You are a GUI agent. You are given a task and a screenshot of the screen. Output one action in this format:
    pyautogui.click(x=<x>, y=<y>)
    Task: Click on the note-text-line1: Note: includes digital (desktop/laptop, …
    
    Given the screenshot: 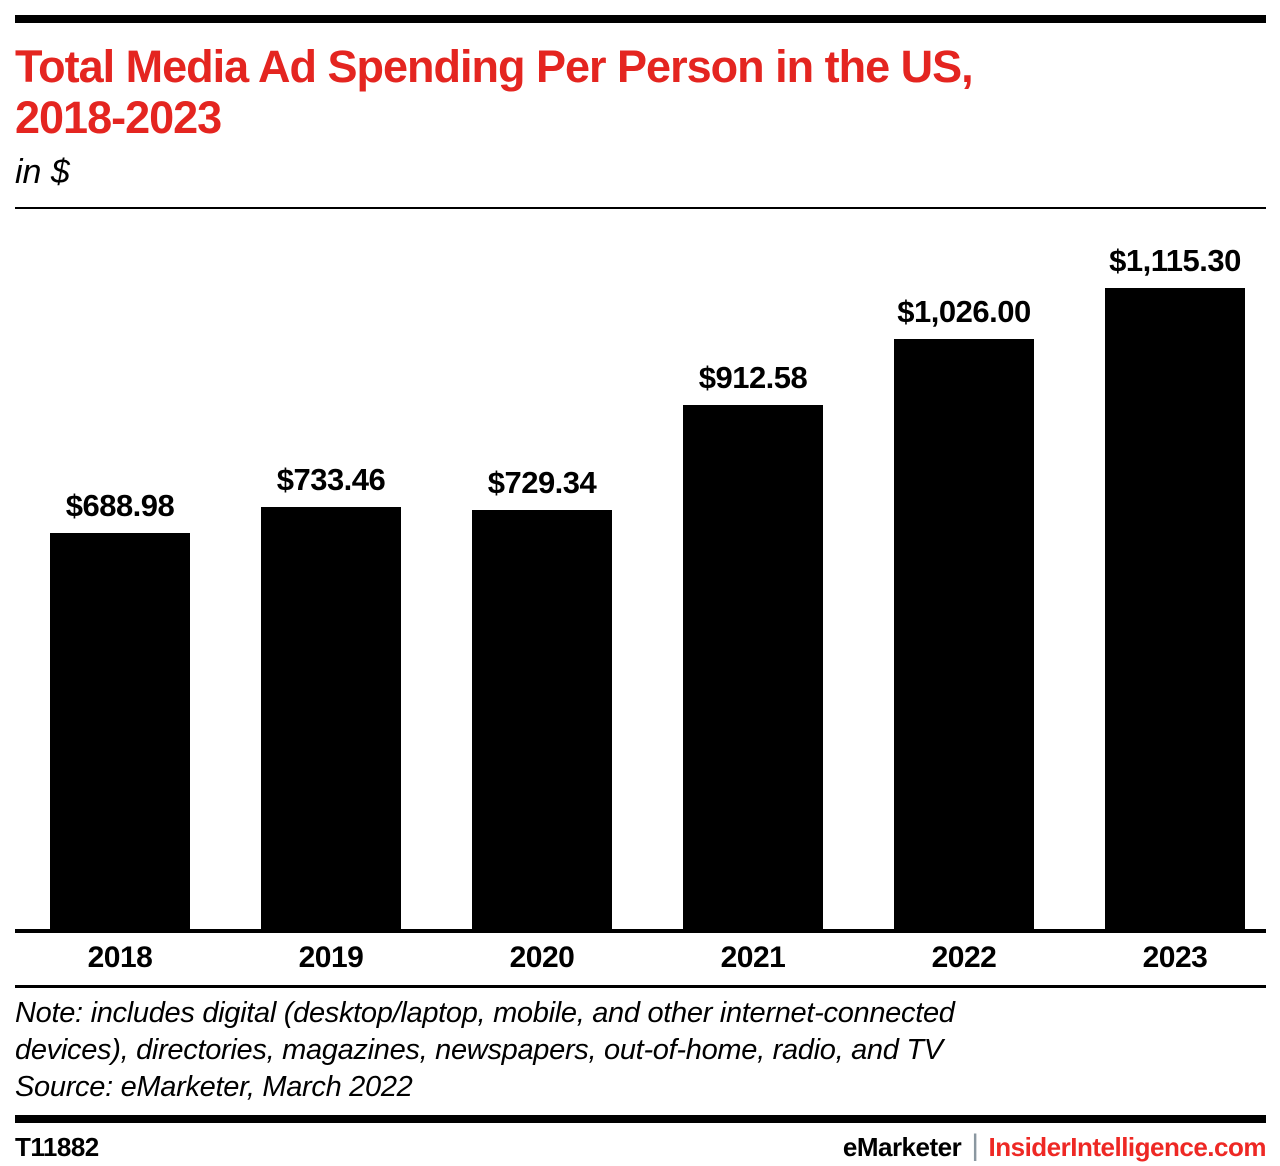 What is the action you would take?
    pyautogui.click(x=485, y=1012)
    